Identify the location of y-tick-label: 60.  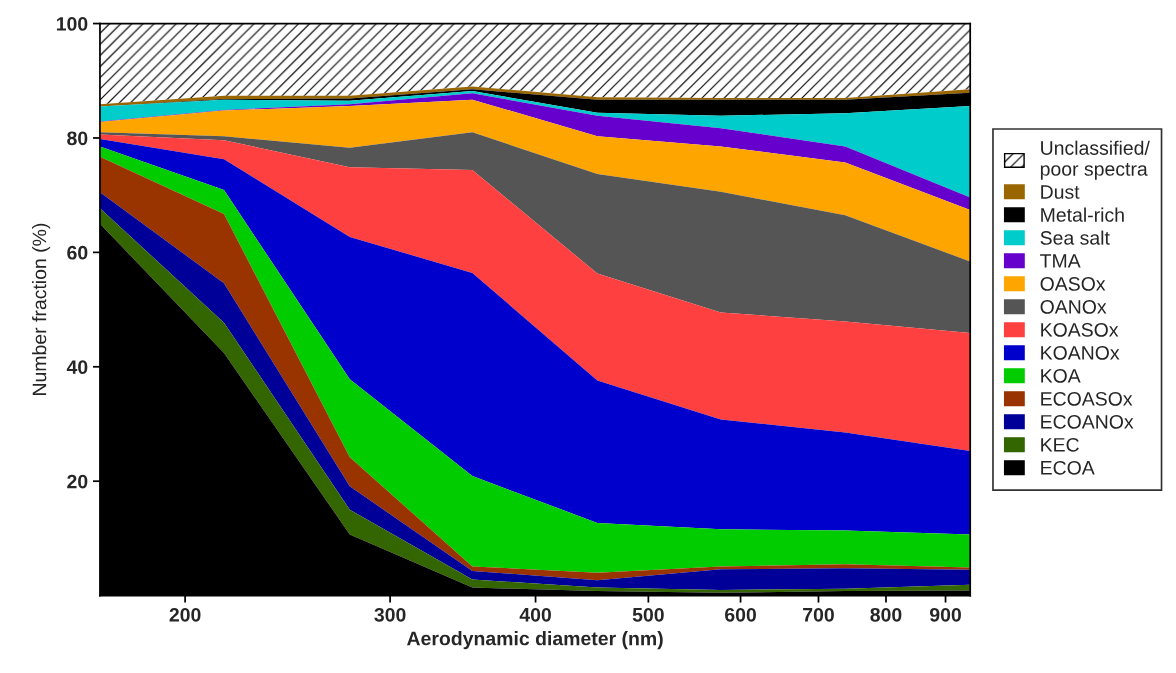
(77, 252).